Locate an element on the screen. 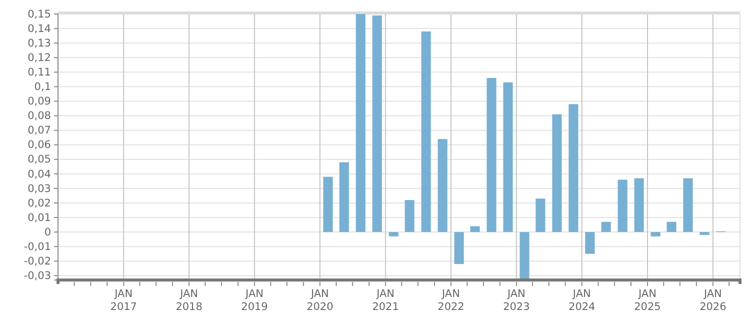 Image resolution: width=751 pixels, height=313 pixels. x-tick-label: JAN 2022 is located at coordinates (451, 300).